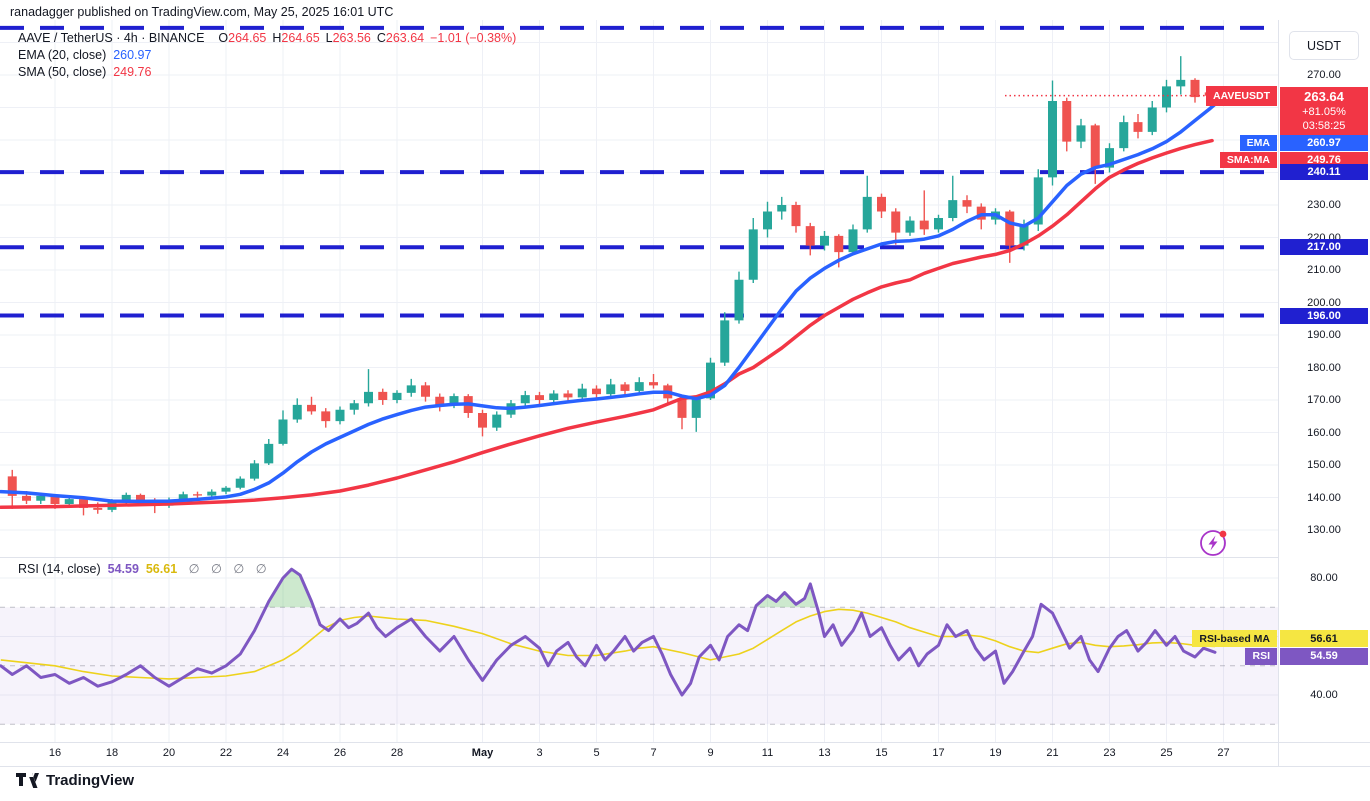  What do you see at coordinates (161, 569) in the screenshot?
I see `rsi-ma-value: 56.61` at bounding box center [161, 569].